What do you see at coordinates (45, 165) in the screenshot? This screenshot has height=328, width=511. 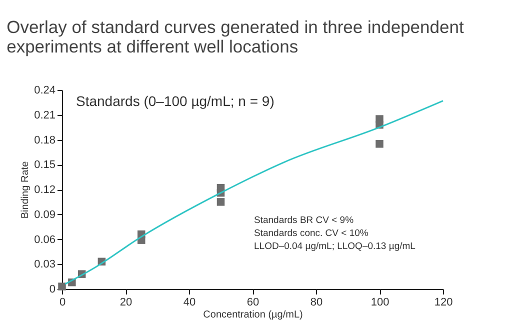 I see `y-tick-label: 0.15` at bounding box center [45, 165].